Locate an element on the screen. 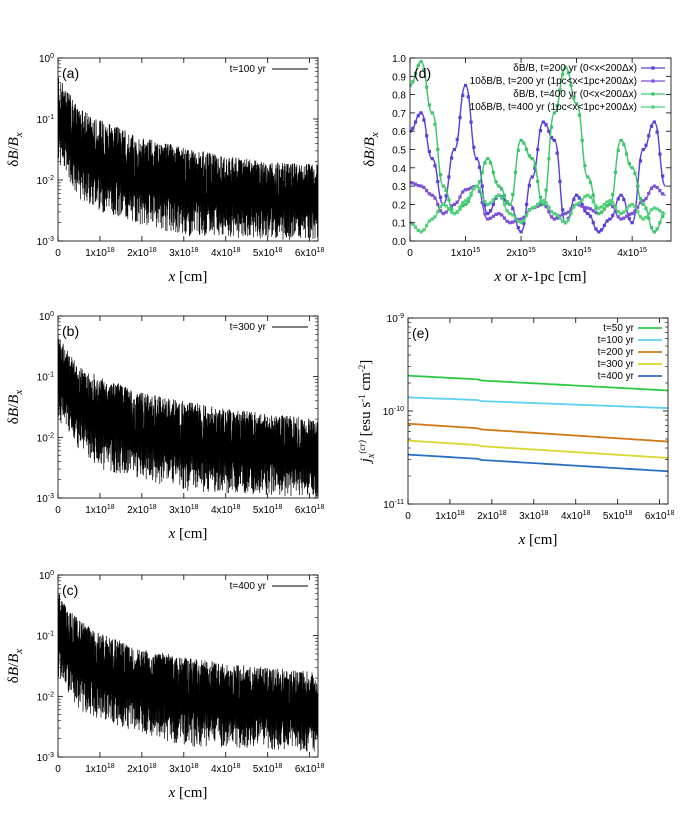 The width and height of the screenshot is (681, 829). y-tick-label-d: 0.3 is located at coordinates (399, 187).